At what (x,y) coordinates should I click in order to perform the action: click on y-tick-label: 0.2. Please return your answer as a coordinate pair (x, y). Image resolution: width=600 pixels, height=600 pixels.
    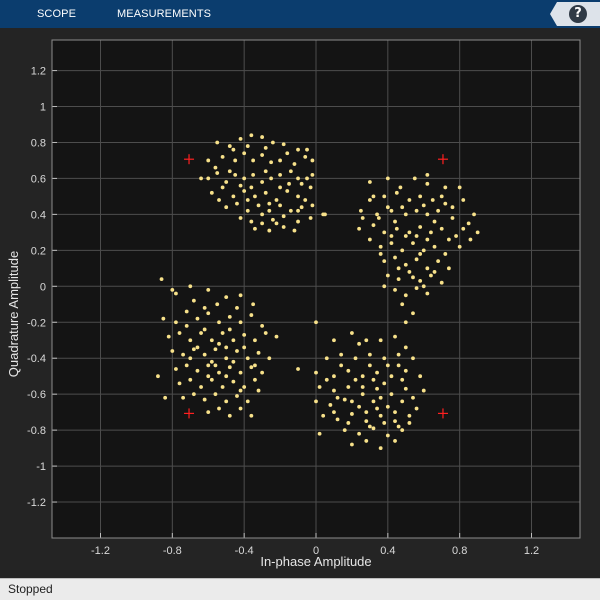
    Looking at the image, I should click on (38, 251).